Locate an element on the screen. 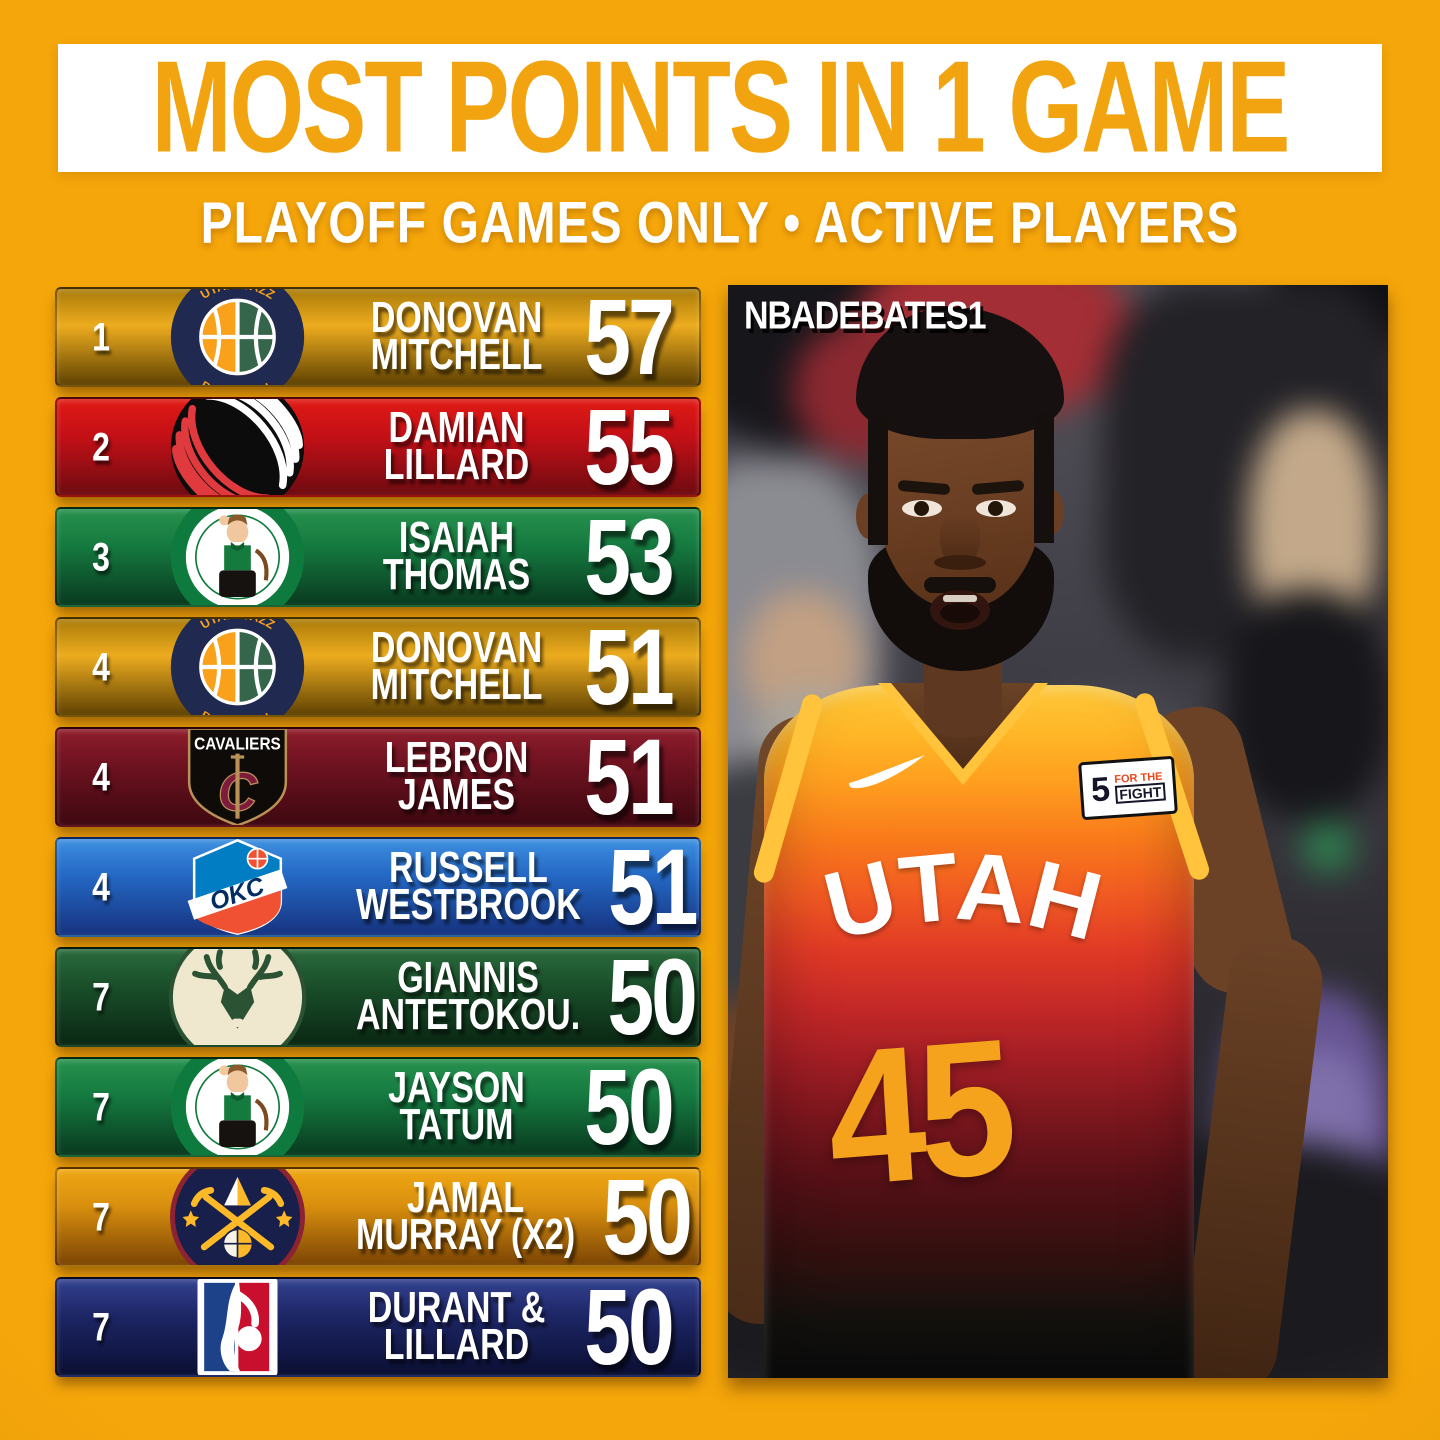  player-name: LEBRON JAMES is located at coordinates (443, 776).